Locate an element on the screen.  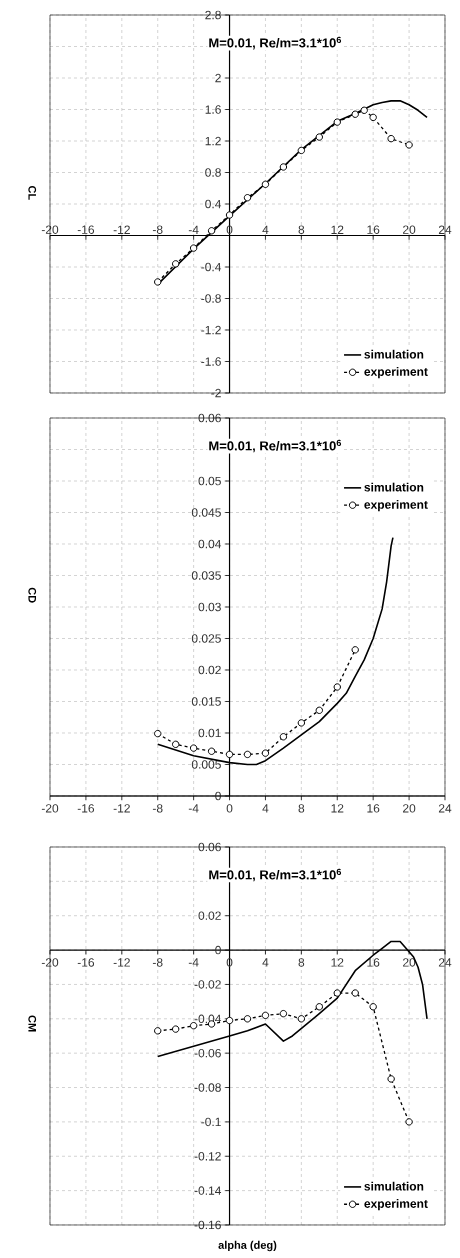
y-tick-label: -0.8 is located at coordinates (211, 298).